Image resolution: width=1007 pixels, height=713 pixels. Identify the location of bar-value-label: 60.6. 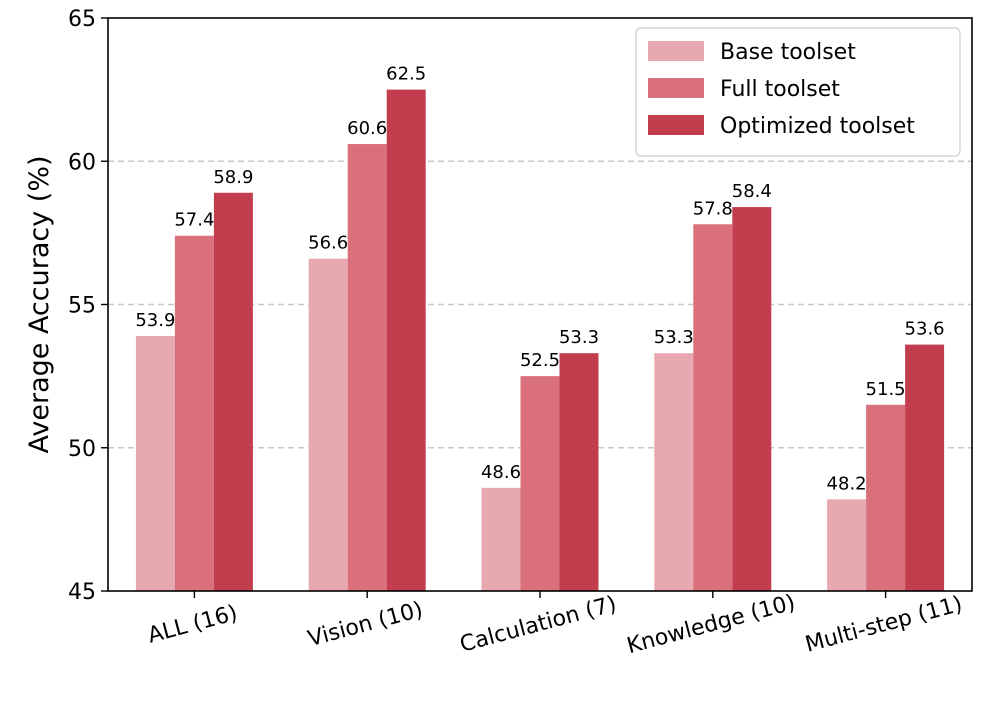
(367, 128).